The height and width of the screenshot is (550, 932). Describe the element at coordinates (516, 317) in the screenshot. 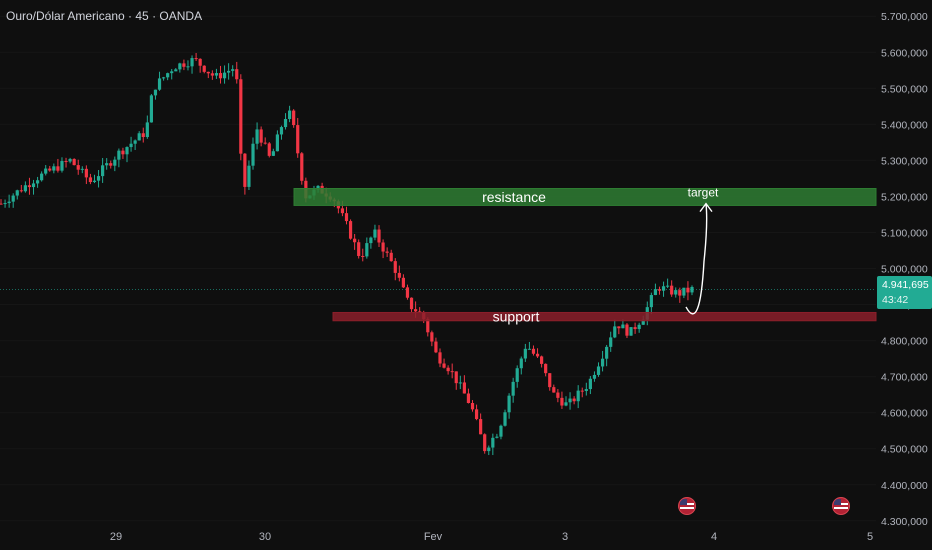

I see `support-label: support` at that location.